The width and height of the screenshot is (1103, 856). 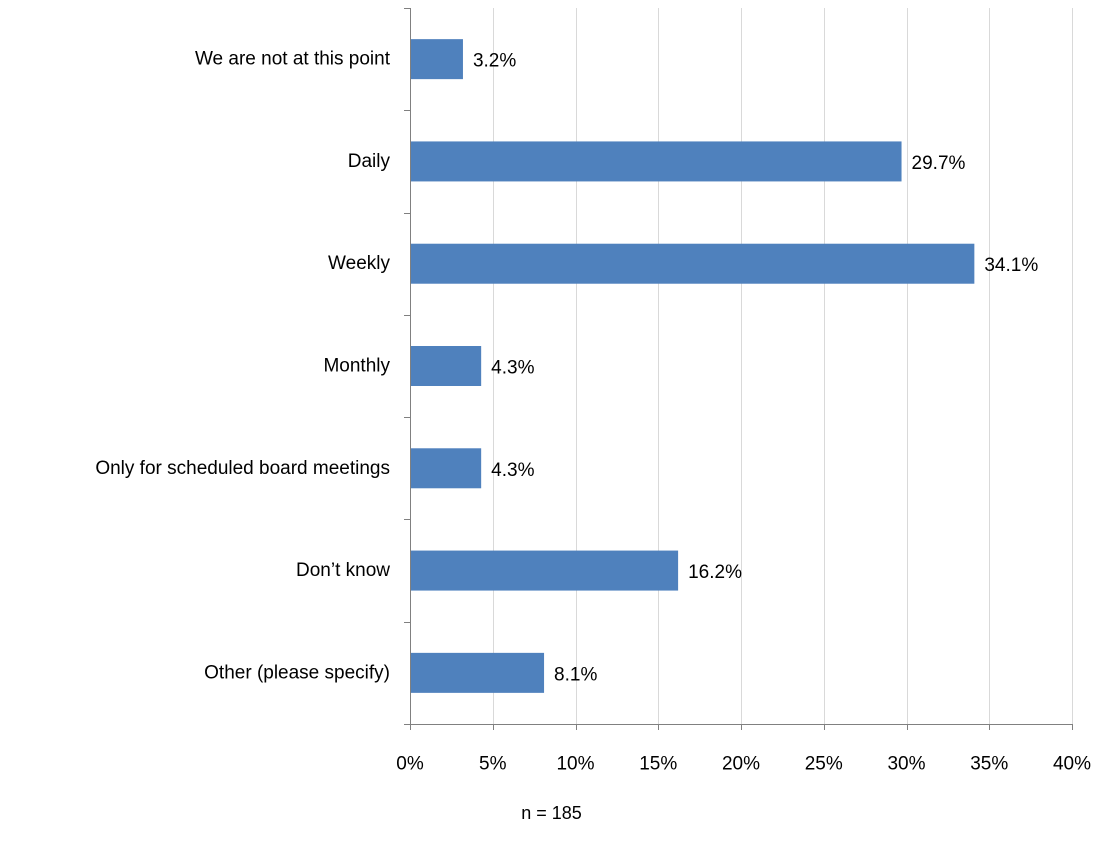 What do you see at coordinates (824, 764) in the screenshot?
I see `x-tick-label: 25%` at bounding box center [824, 764].